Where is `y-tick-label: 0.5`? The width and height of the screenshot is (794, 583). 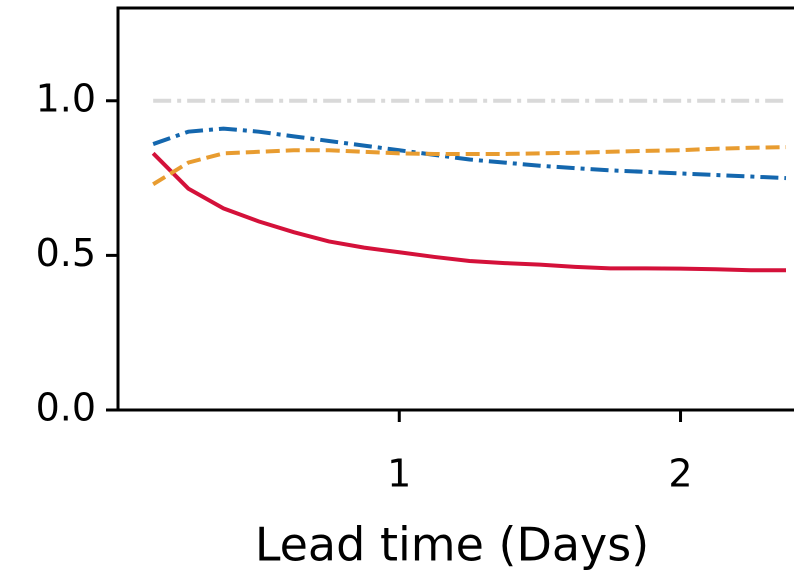
y-tick-label: 0.5 is located at coordinates (66, 253).